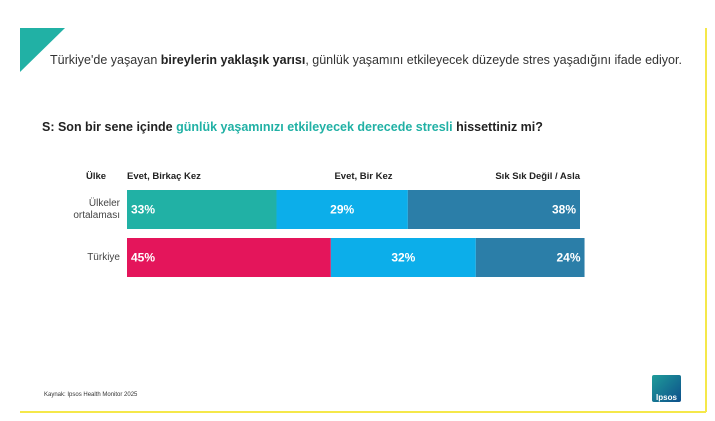 This screenshot has height=421, width=715. What do you see at coordinates (105, 60) in the screenshot?
I see `header-text: Türkiye'de yaşayan` at bounding box center [105, 60].